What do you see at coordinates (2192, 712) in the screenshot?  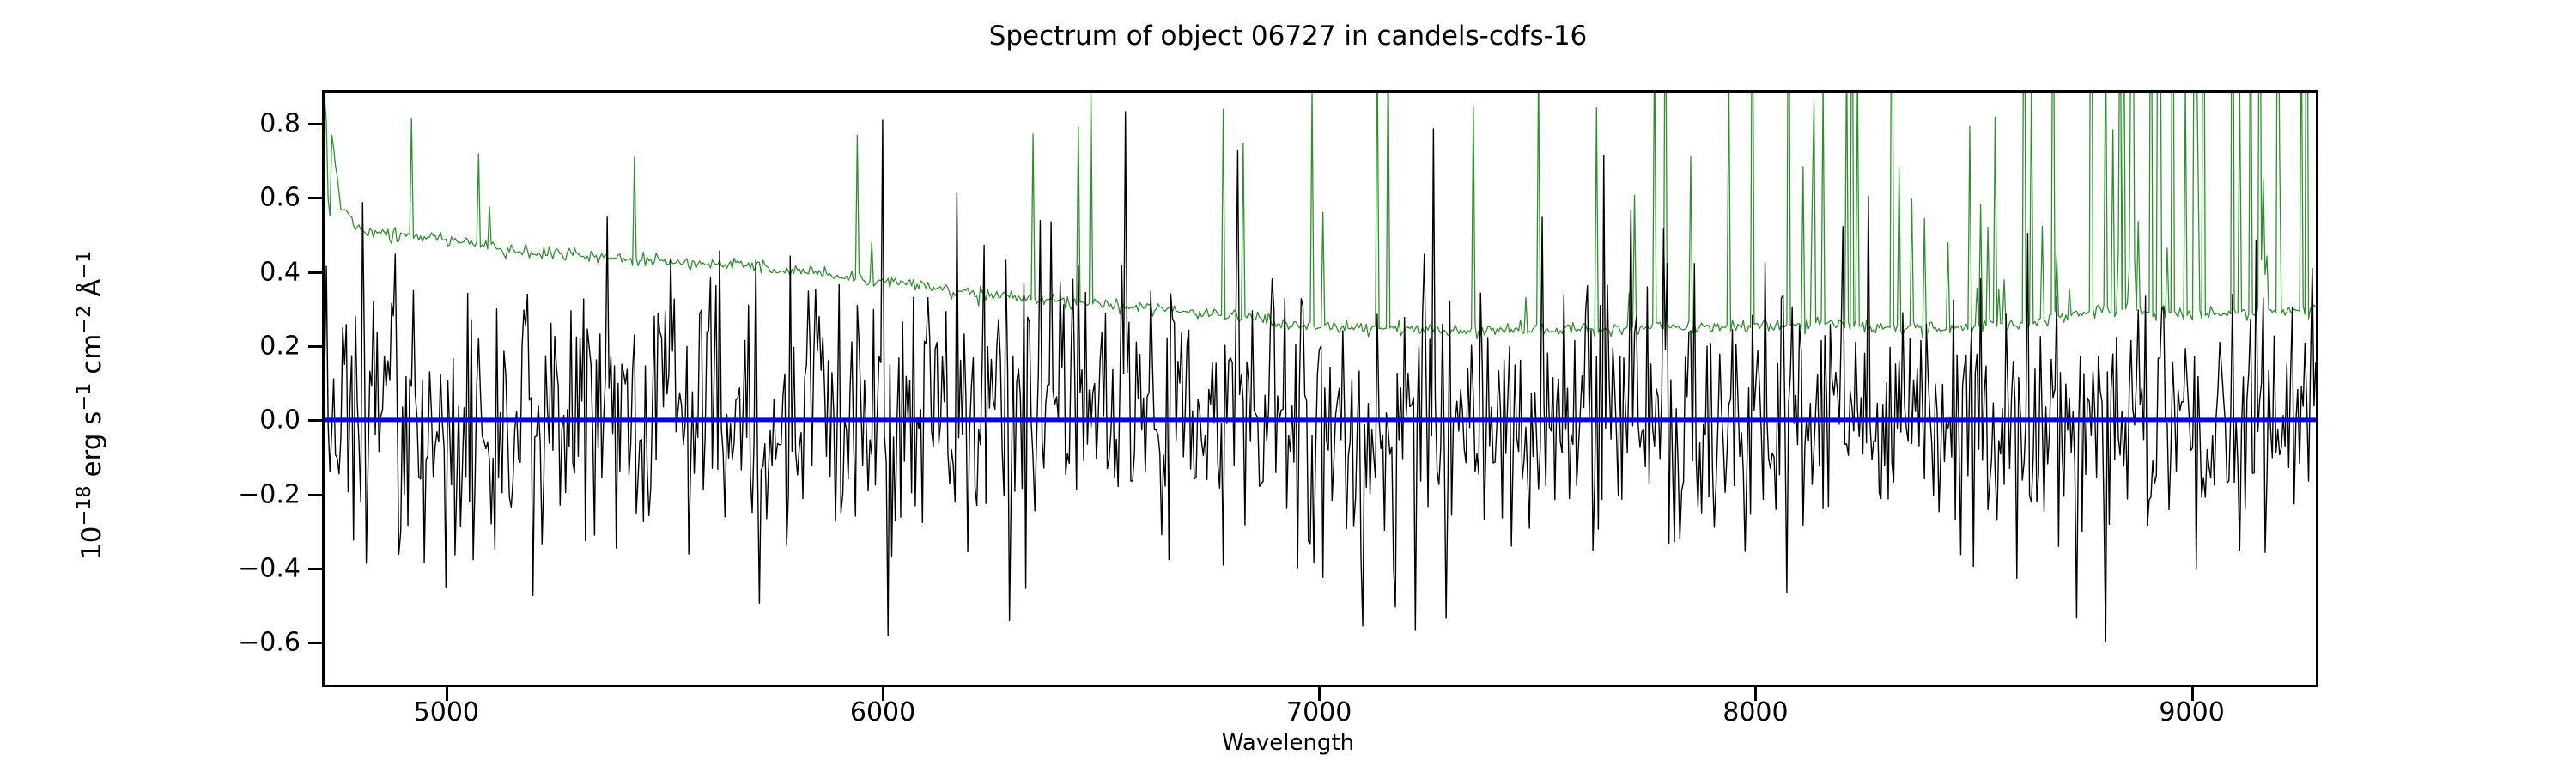 I see `x-tick-label: 9000` at bounding box center [2192, 712].